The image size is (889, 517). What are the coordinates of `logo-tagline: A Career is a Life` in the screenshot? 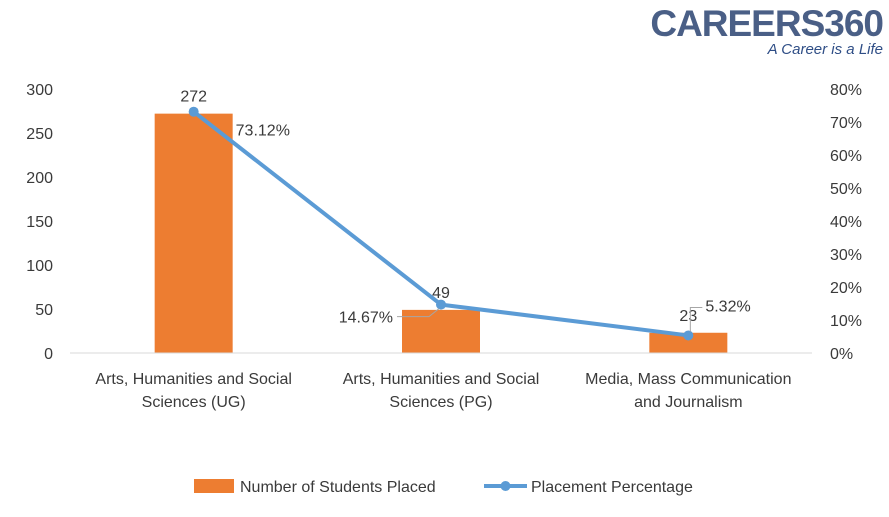 It's located at (825, 49).